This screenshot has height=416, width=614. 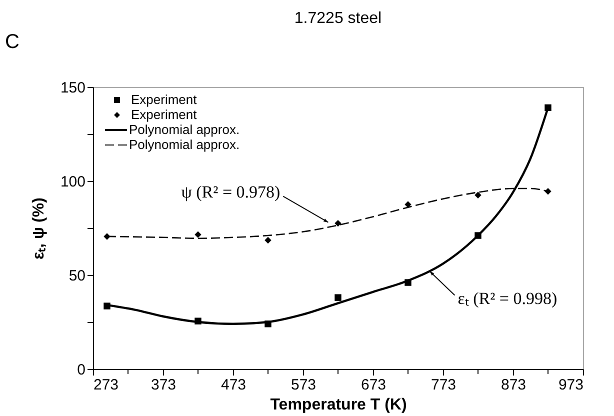 What do you see at coordinates (77, 276) in the screenshot?
I see `y-tick-label: 50` at bounding box center [77, 276].